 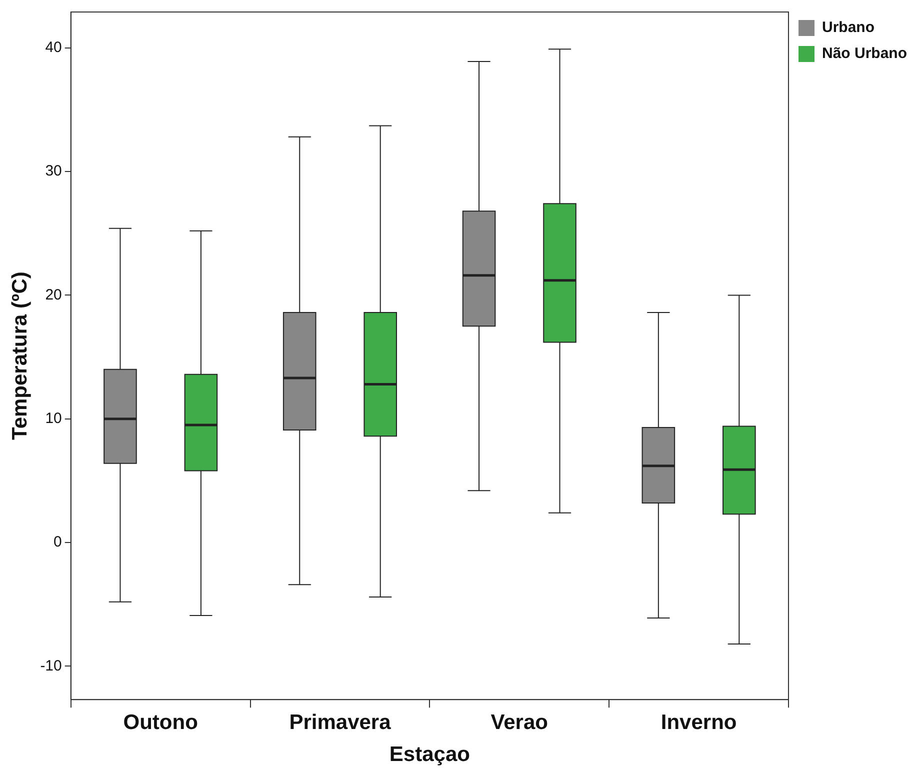 I want to click on y-tick-label: 30, so click(x=53, y=171).